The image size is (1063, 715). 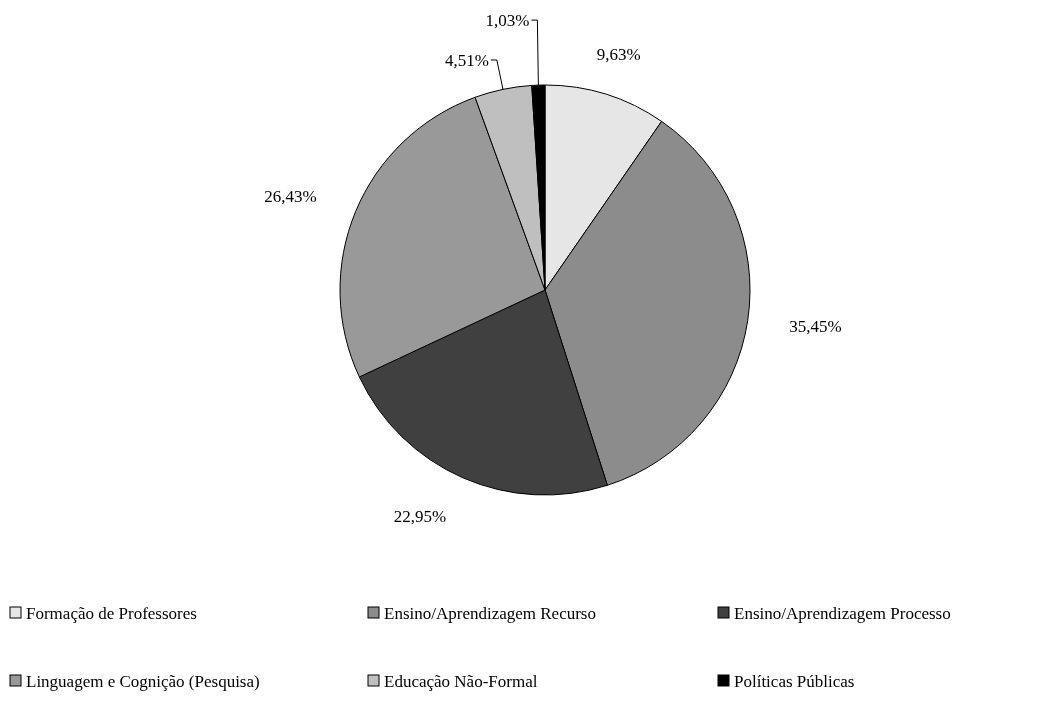 What do you see at coordinates (466, 60) in the screenshot?
I see `data-label: 4,51%` at bounding box center [466, 60].